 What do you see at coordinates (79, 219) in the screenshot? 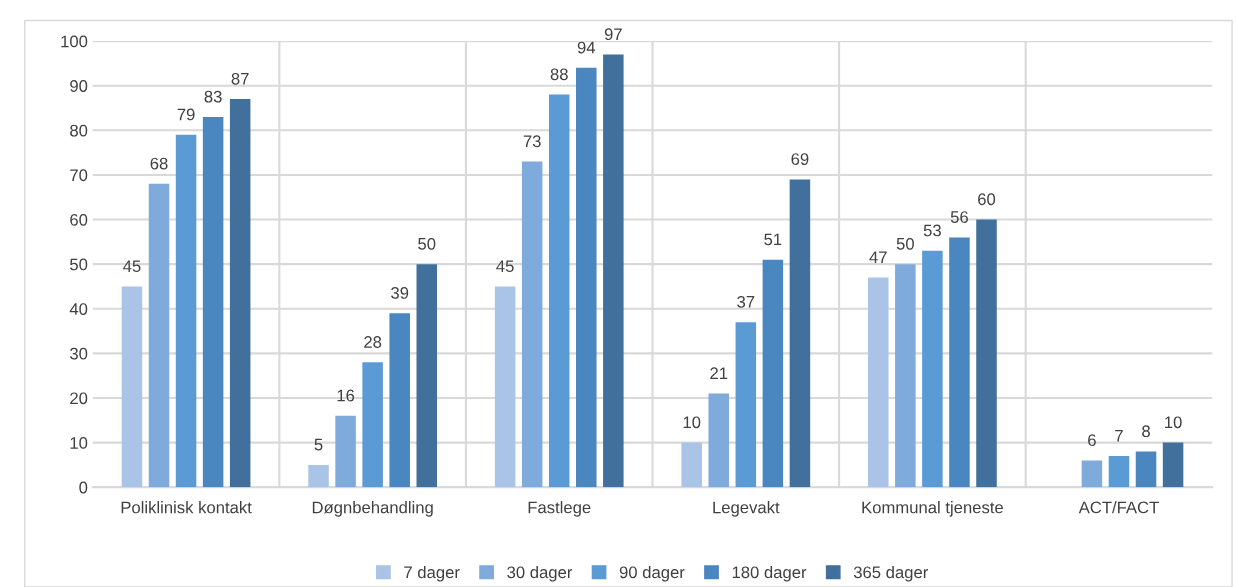
I see `y-tick-label: 60` at bounding box center [79, 219].